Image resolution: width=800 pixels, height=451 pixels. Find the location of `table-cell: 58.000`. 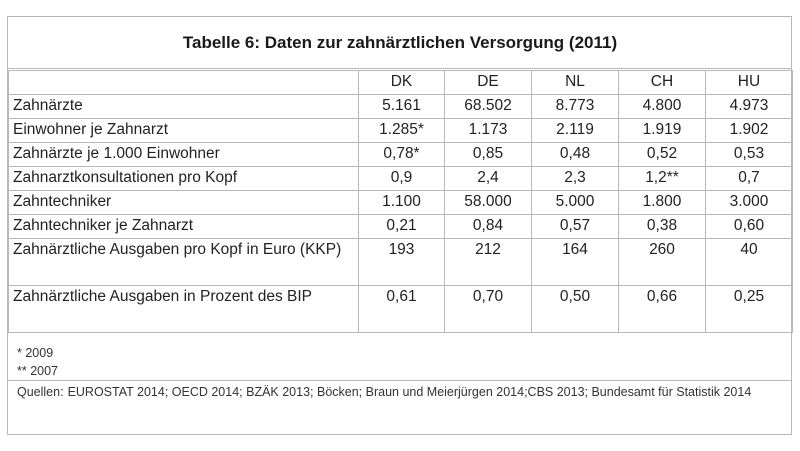

table-cell: 58.000 is located at coordinates (488, 202).